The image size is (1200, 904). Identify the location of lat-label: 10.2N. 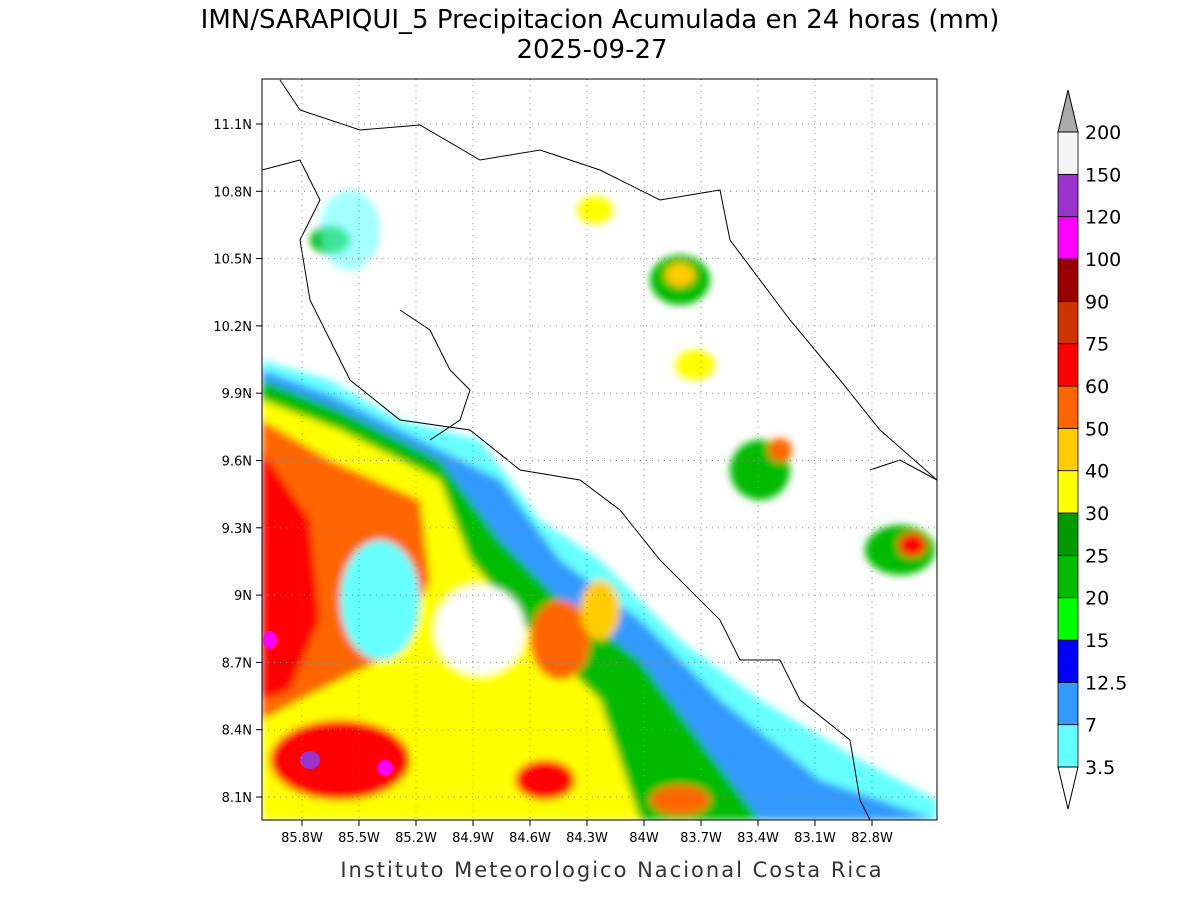
(232, 327).